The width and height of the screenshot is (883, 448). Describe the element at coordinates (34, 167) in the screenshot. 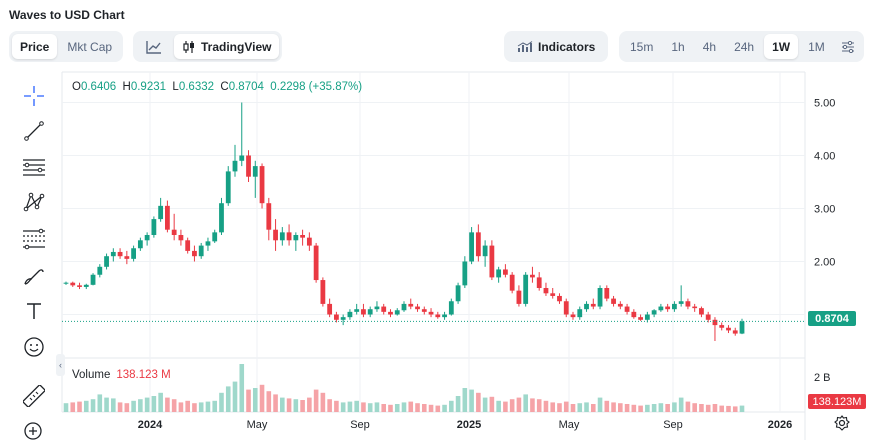

I see `horizontal-lines-icon` at that location.